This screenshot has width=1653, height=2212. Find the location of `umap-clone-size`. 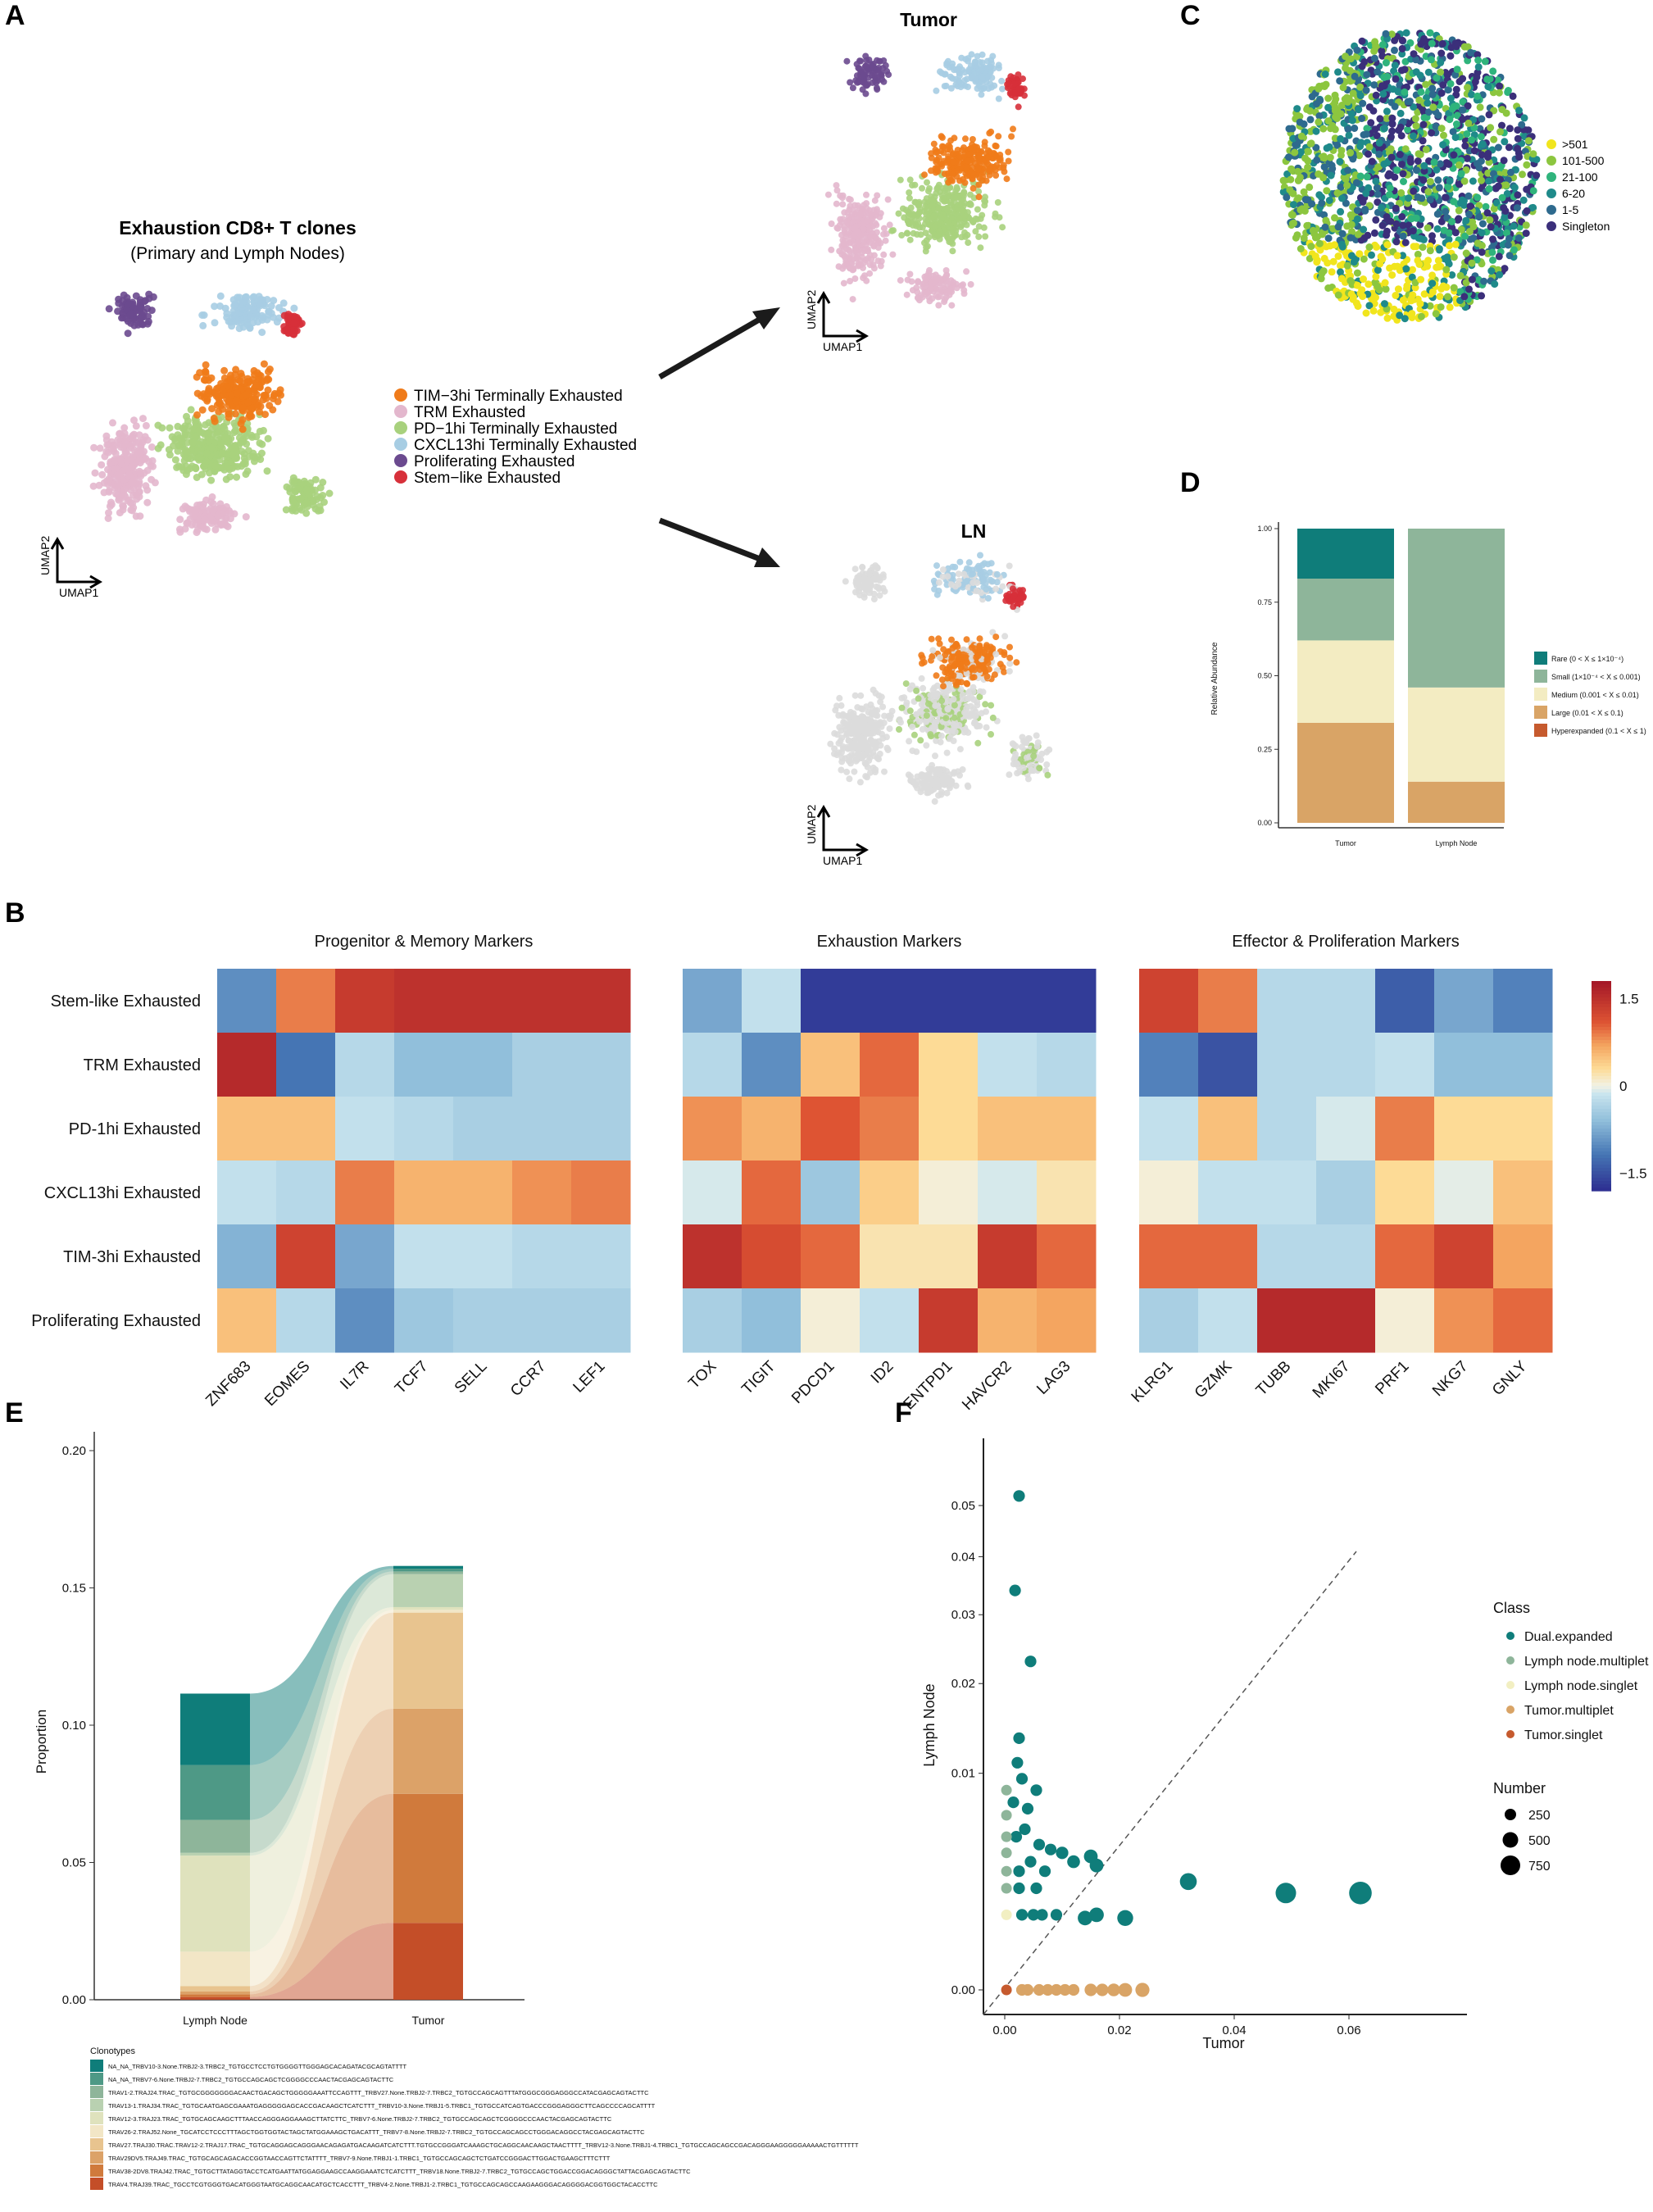

umap-clone-size is located at coordinates (1410, 177).